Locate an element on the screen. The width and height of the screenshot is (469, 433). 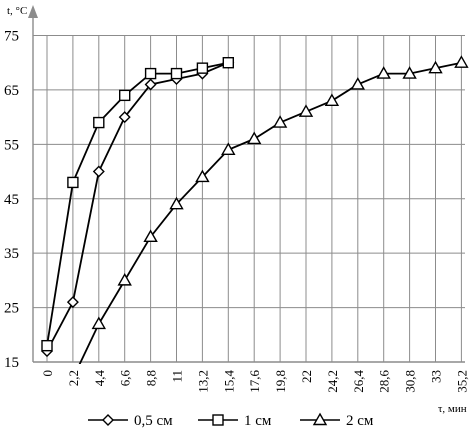
x-tick-label: 6,6 is located at coordinates (125, 378).